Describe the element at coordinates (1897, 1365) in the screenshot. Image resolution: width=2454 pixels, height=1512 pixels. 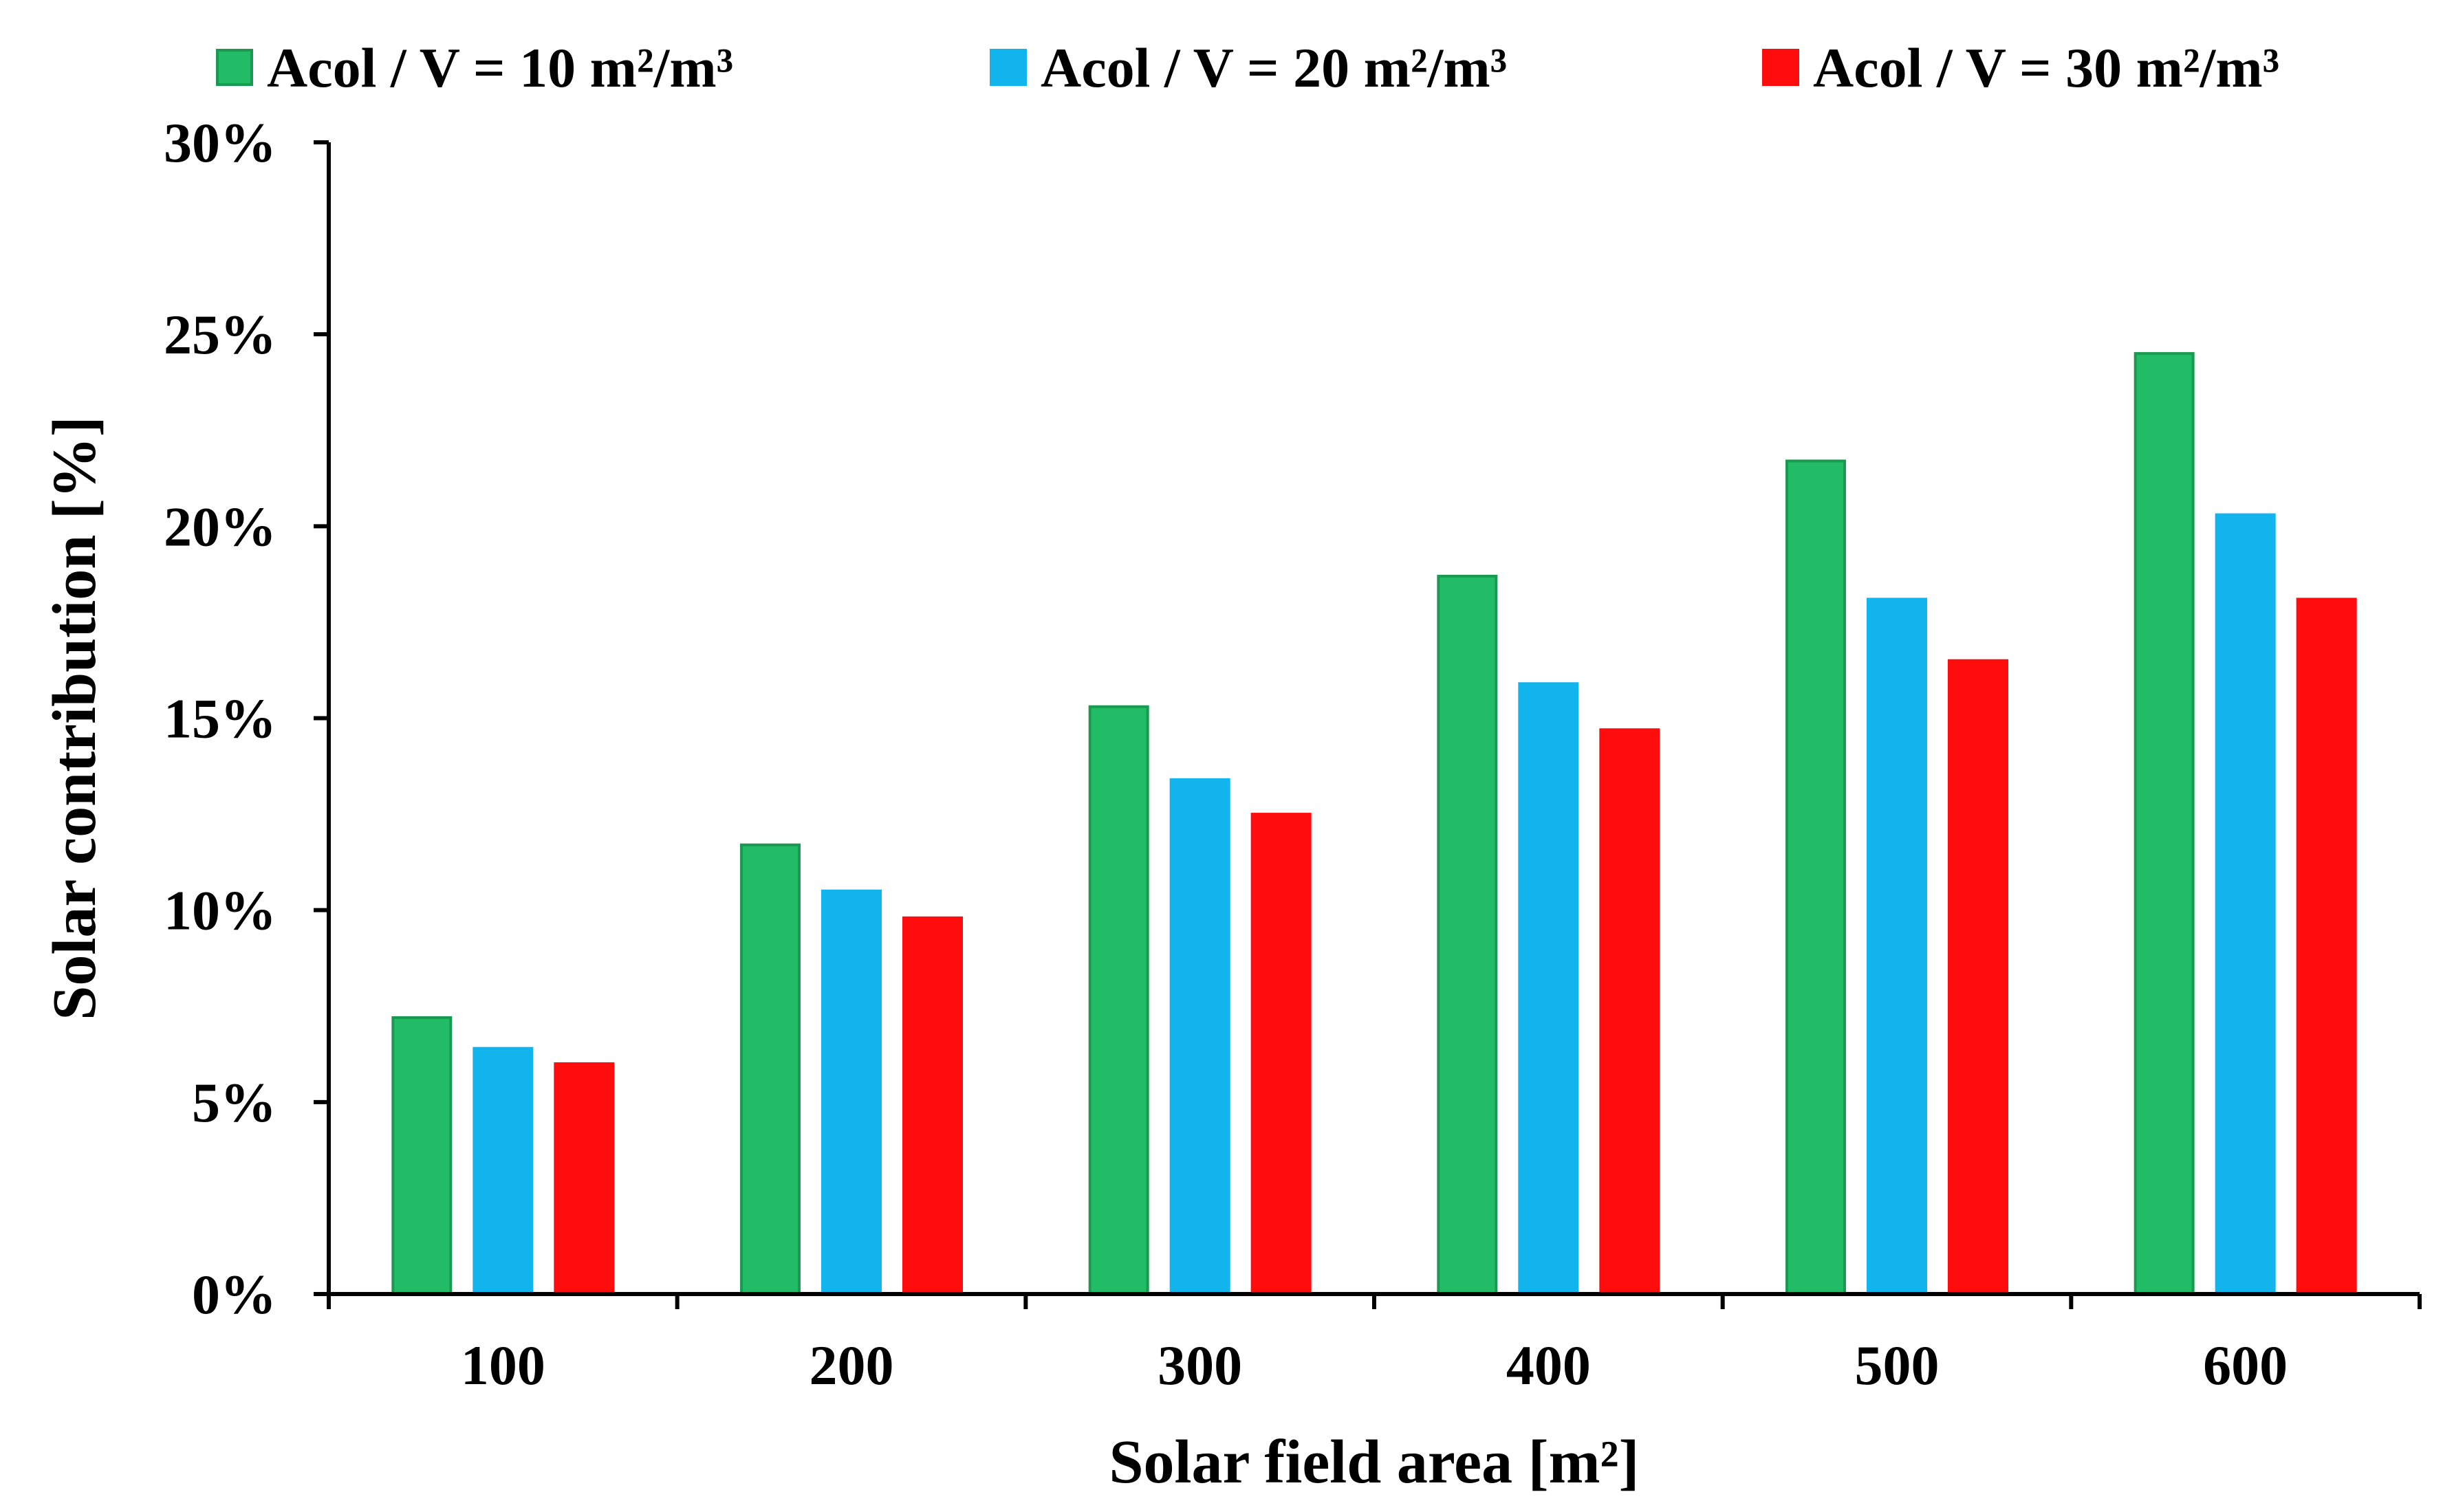
I see `x-tick-label: 500` at that location.